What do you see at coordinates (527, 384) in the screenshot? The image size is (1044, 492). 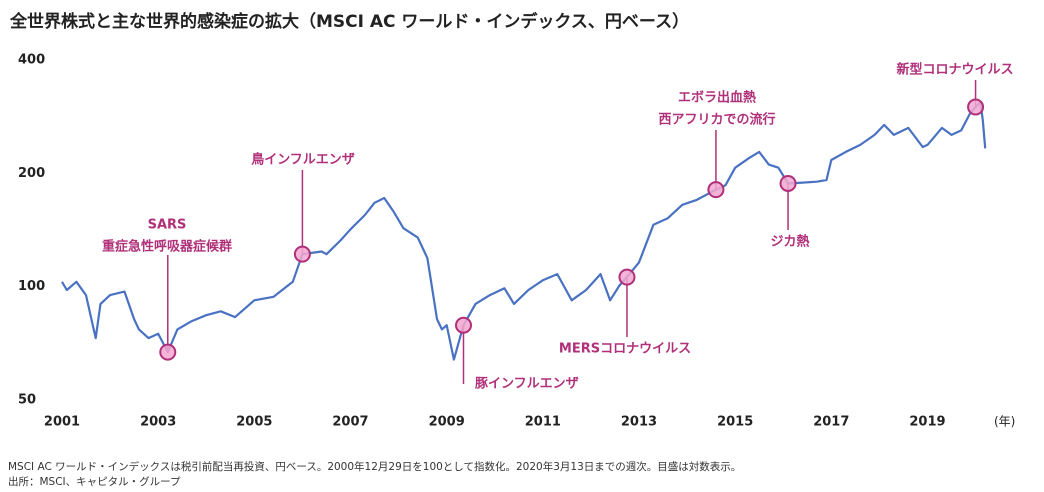 I see `annotation: 豚インフルエンザ` at bounding box center [527, 384].